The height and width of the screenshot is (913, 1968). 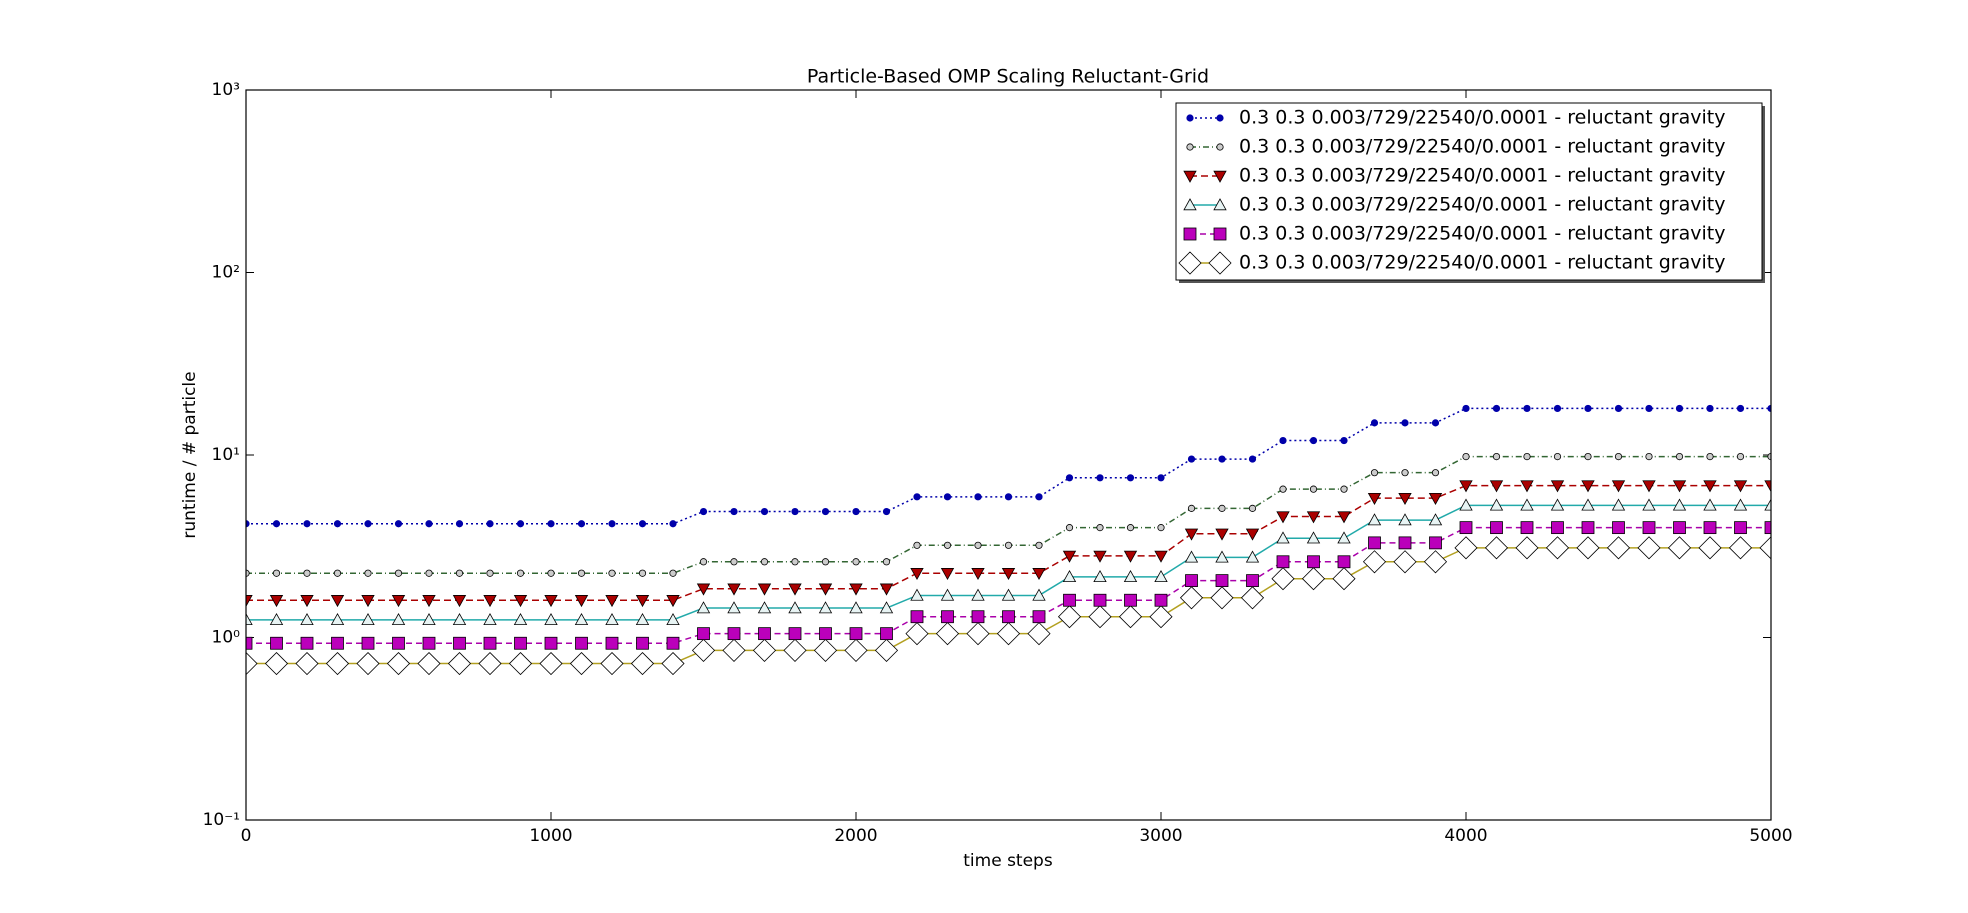 I want to click on y-tick-label: 10¹, so click(x=226, y=455).